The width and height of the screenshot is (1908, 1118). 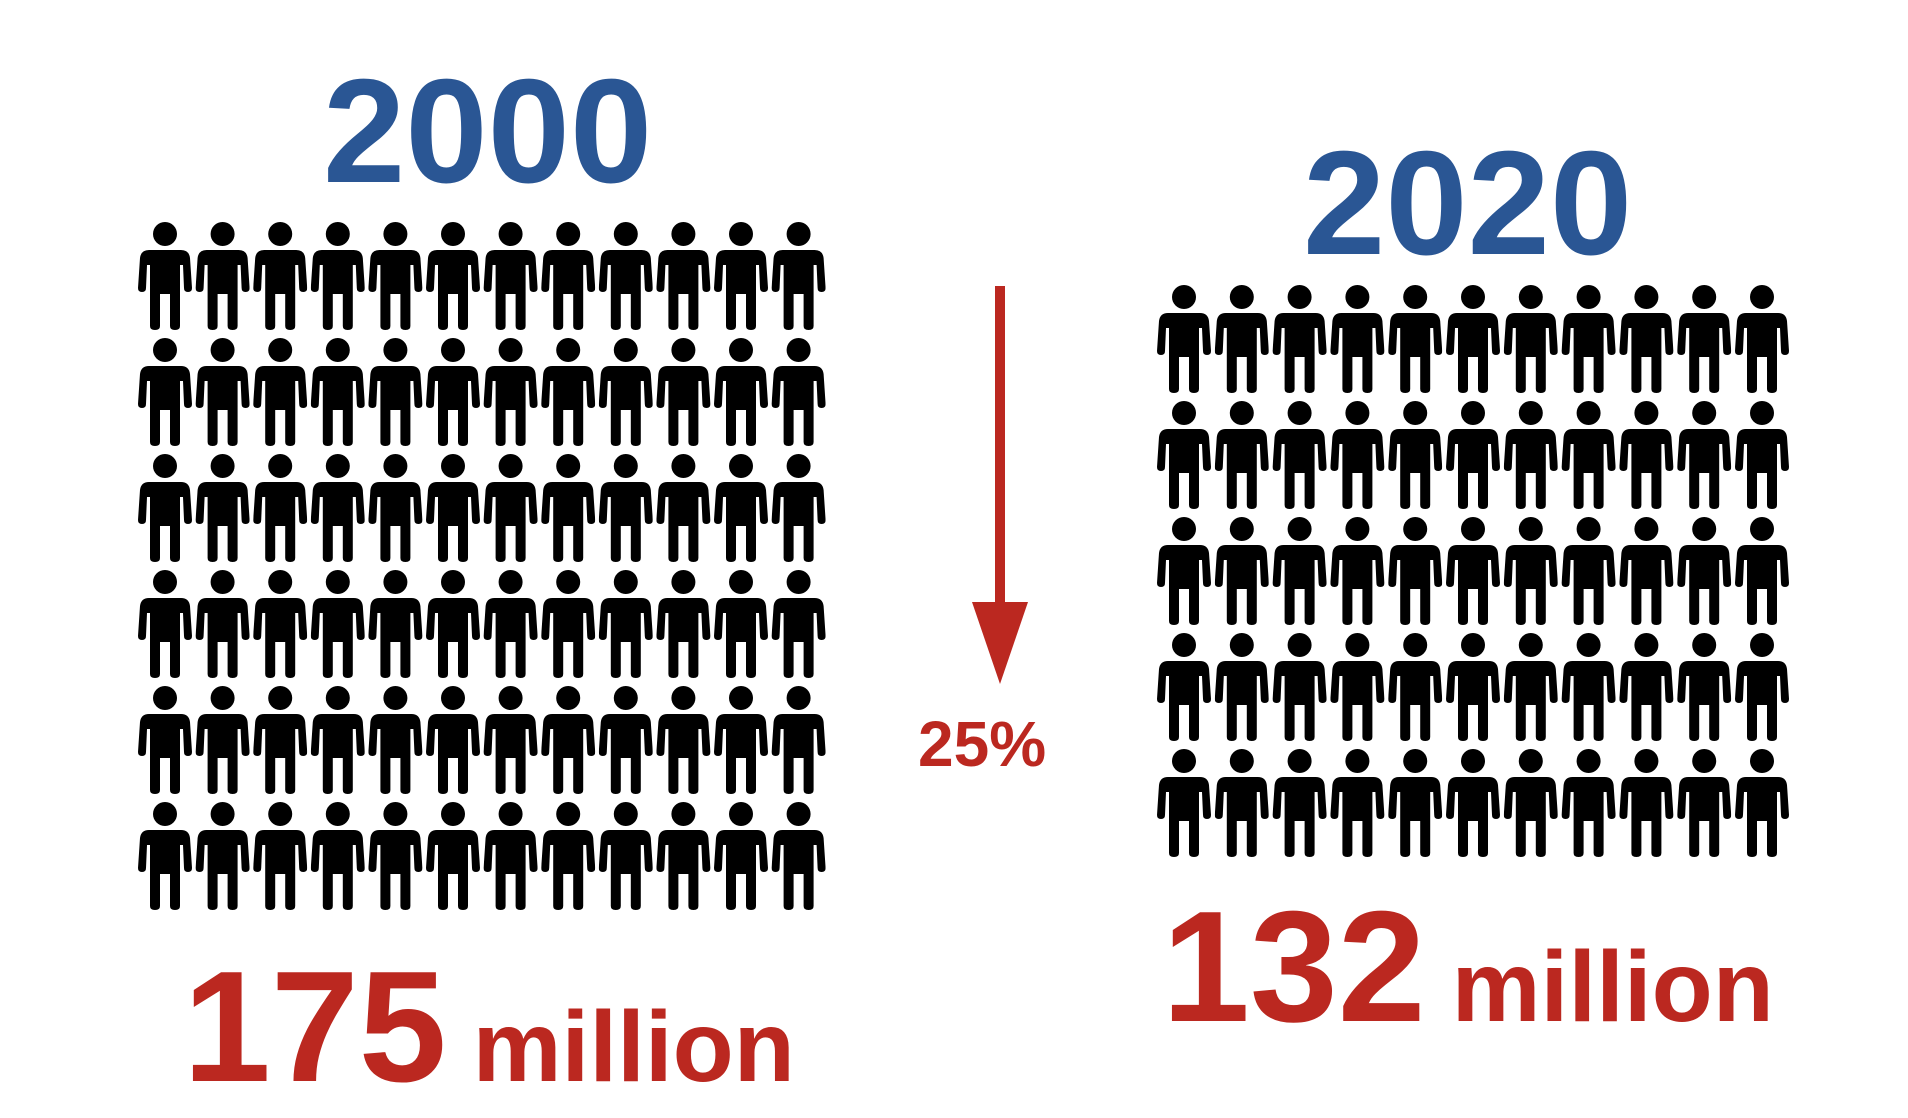 What do you see at coordinates (1468, 203) in the screenshot?
I see `year-label-2020: 2020` at bounding box center [1468, 203].